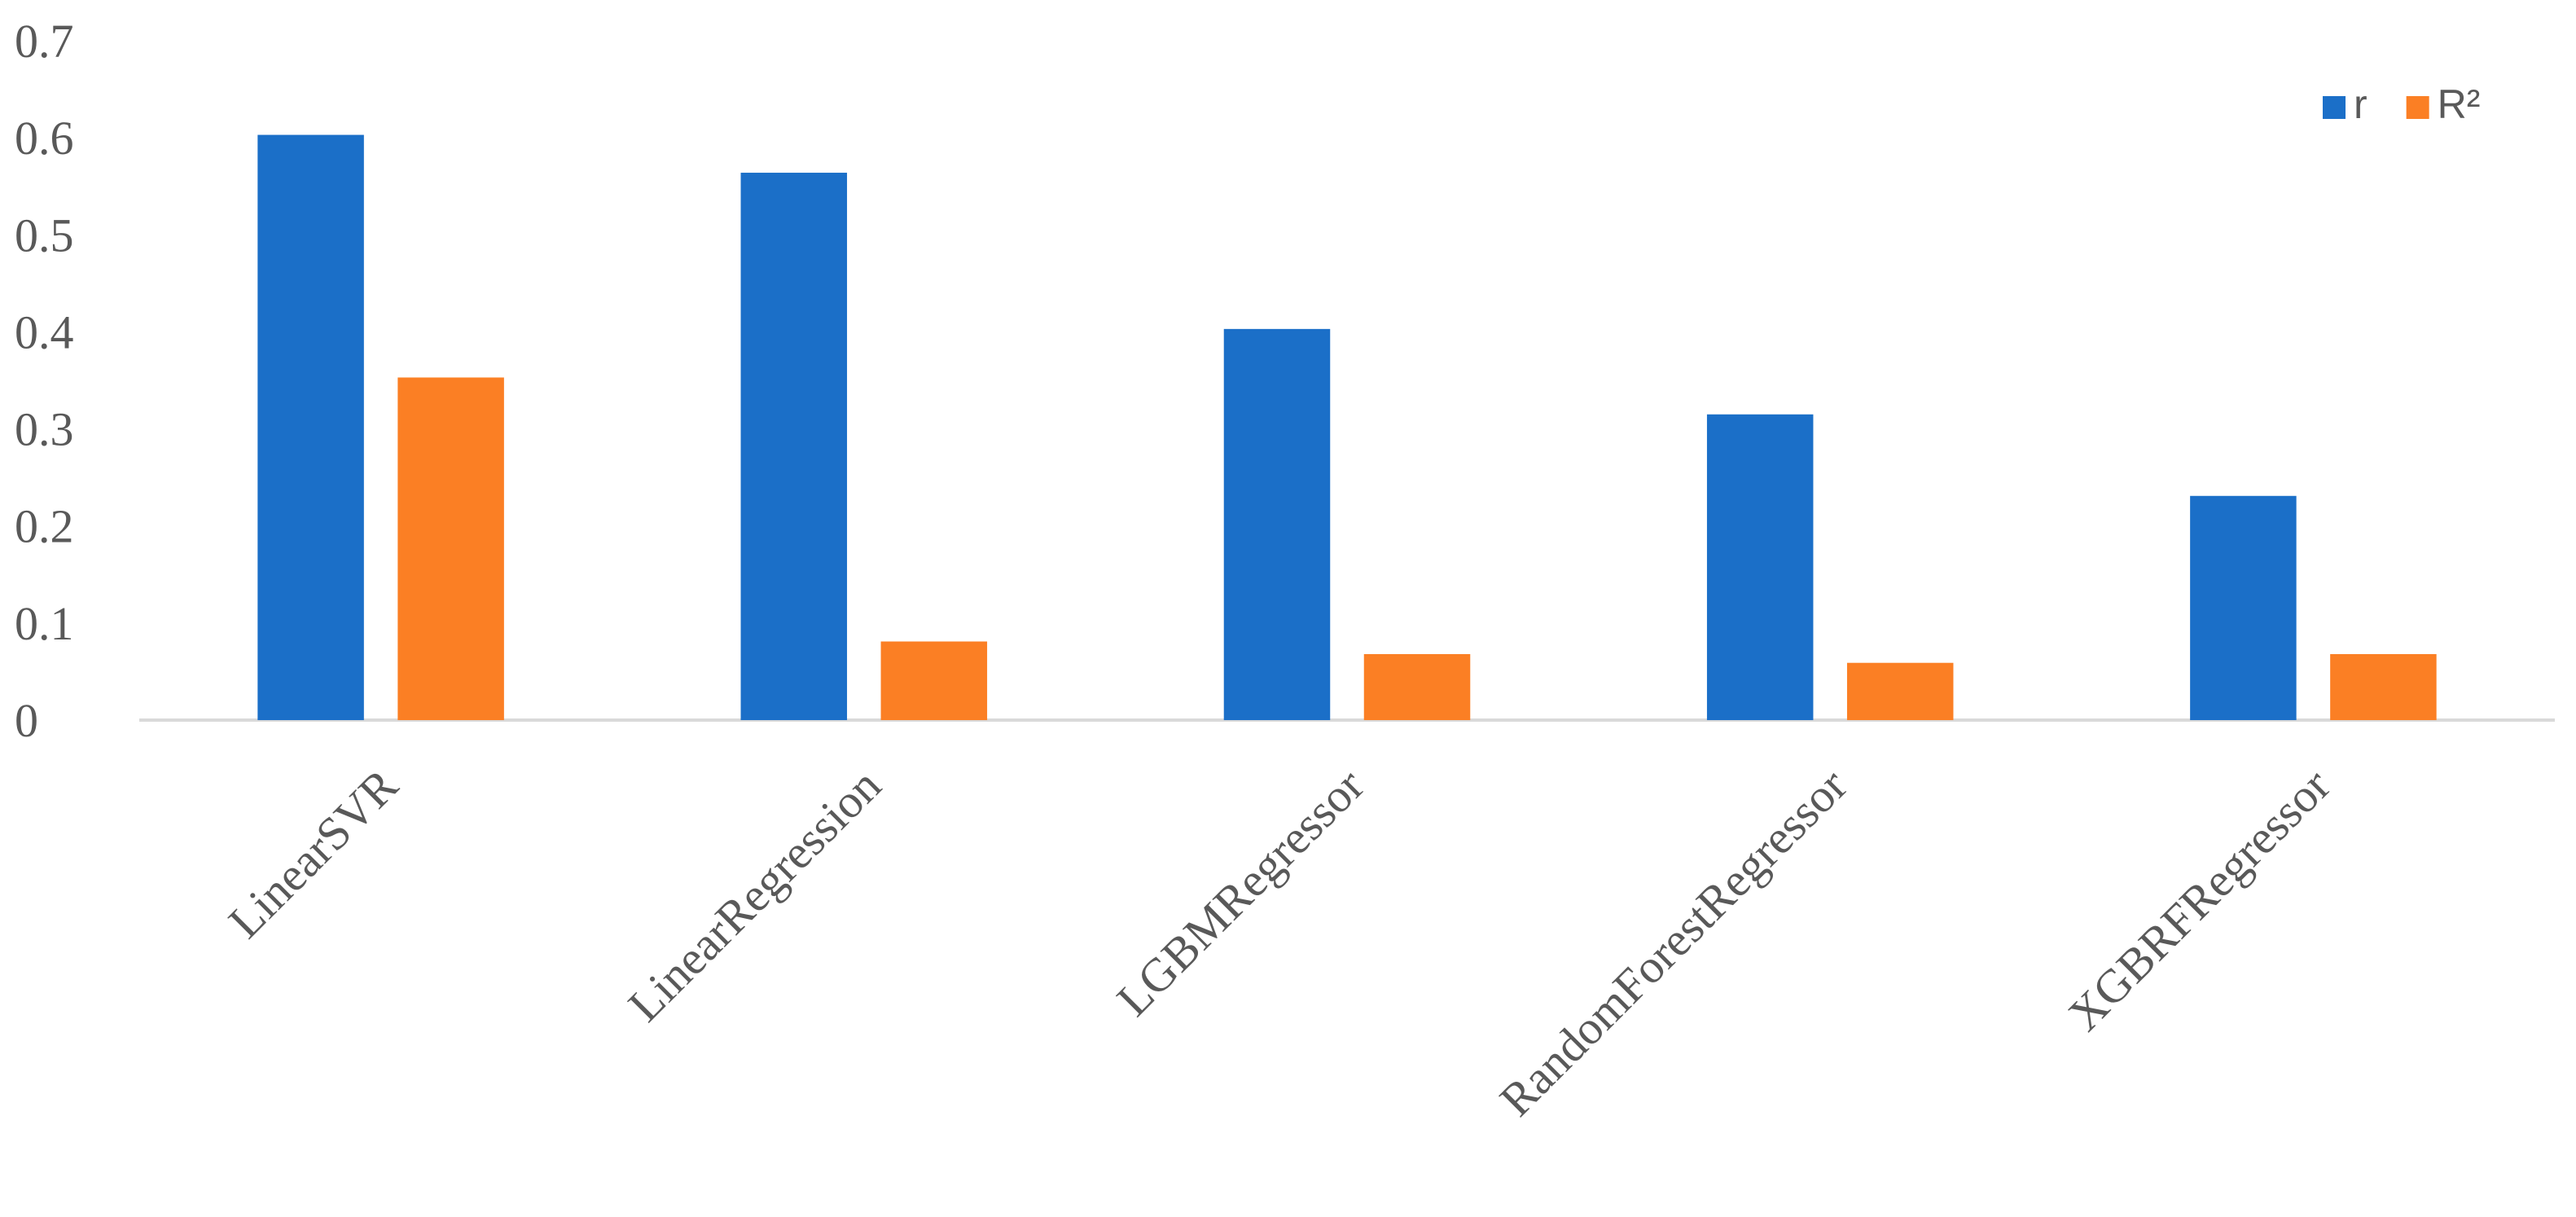  What do you see at coordinates (2199, 900) in the screenshot?
I see `x-tick-label: XGBRFRegressor` at bounding box center [2199, 900].